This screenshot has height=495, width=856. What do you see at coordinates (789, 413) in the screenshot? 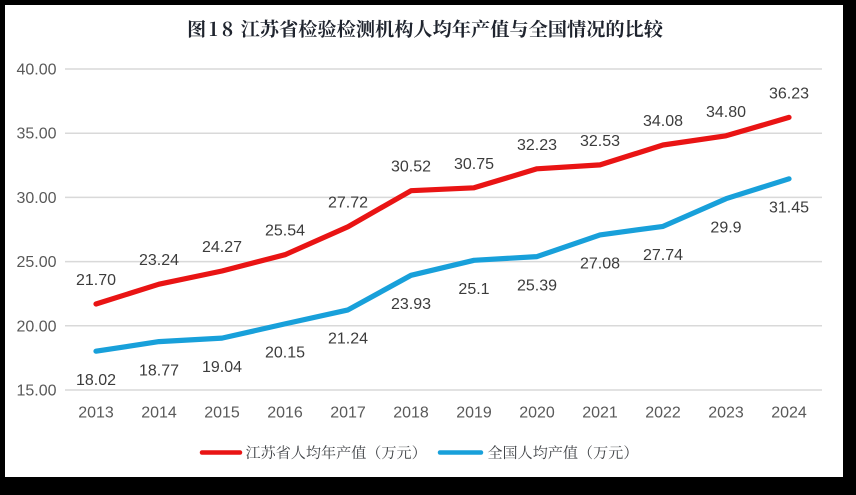
I see `svg-text: 2024` at bounding box center [789, 413].